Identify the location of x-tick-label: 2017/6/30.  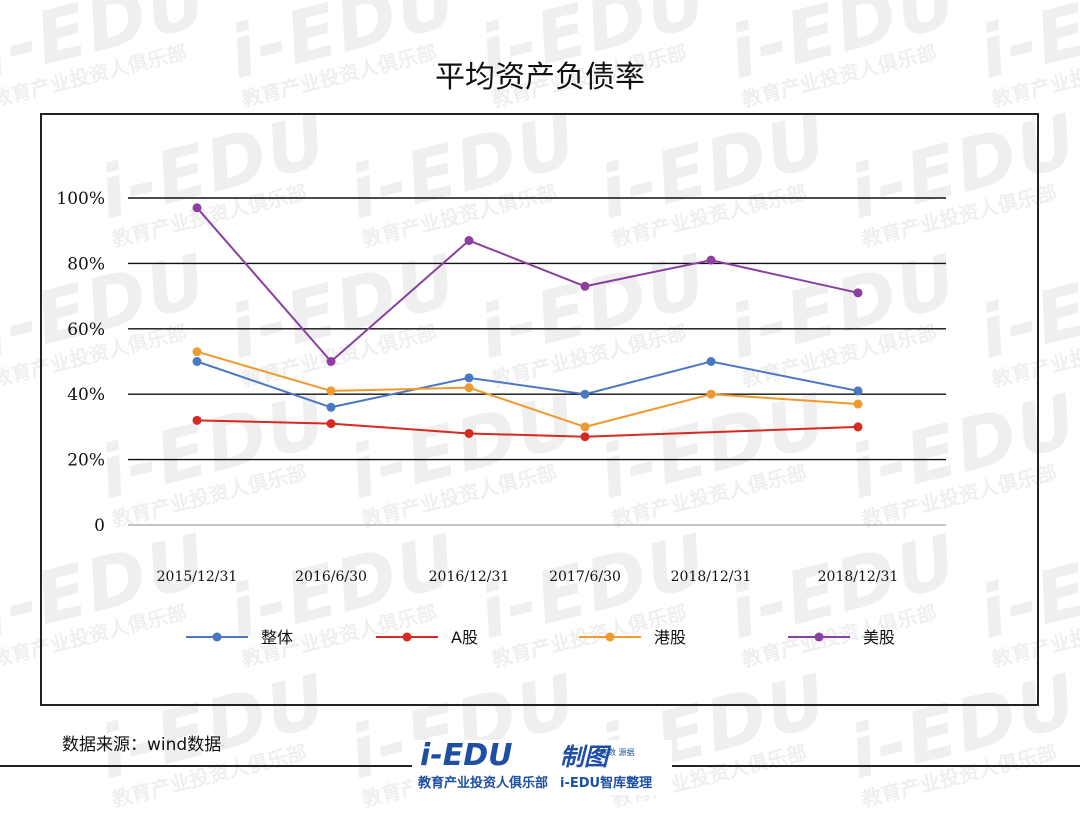
(585, 577).